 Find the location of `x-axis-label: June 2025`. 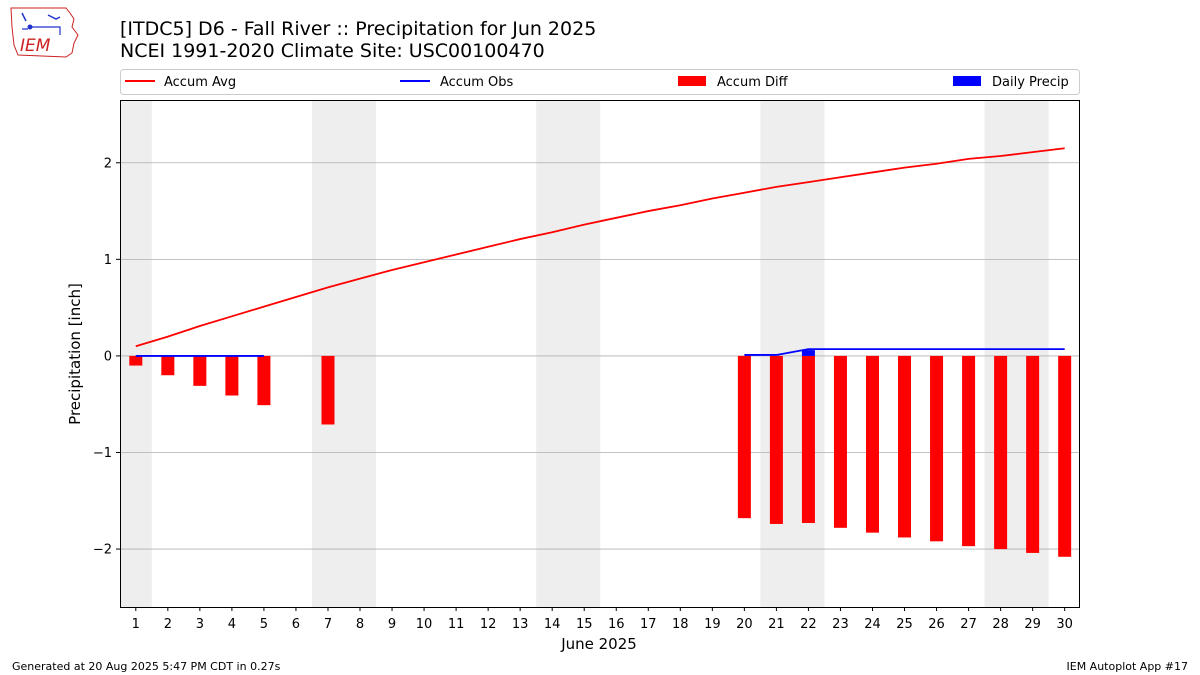

x-axis-label: June 2025 is located at coordinates (598, 644).